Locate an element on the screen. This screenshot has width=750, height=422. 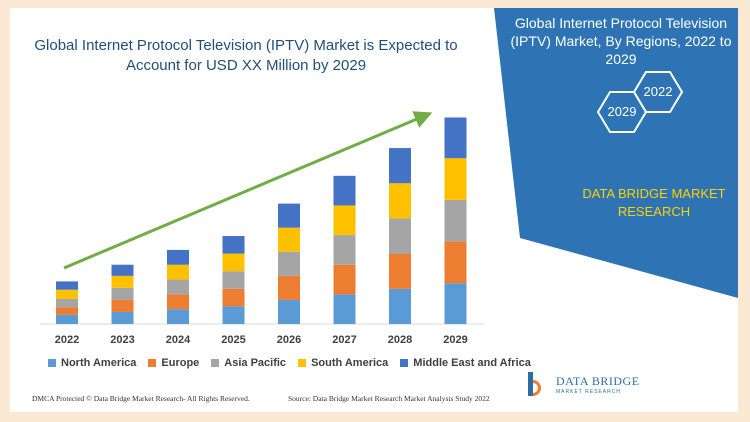
bar-segment-2027-europe is located at coordinates (344, 279).